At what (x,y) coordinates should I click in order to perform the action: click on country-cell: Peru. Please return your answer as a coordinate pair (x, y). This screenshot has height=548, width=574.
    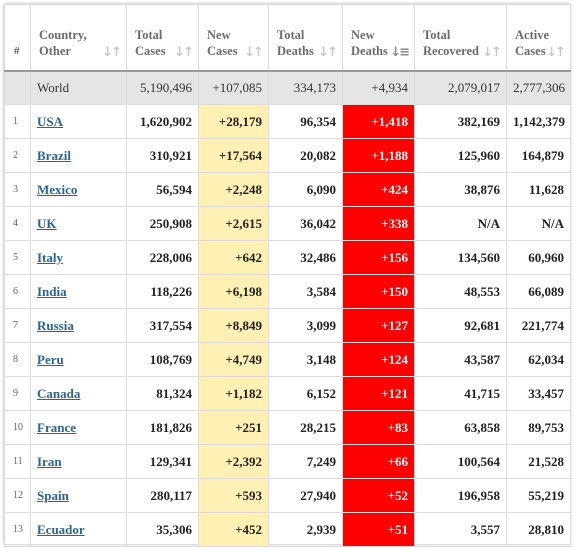
    Looking at the image, I should click on (78, 359).